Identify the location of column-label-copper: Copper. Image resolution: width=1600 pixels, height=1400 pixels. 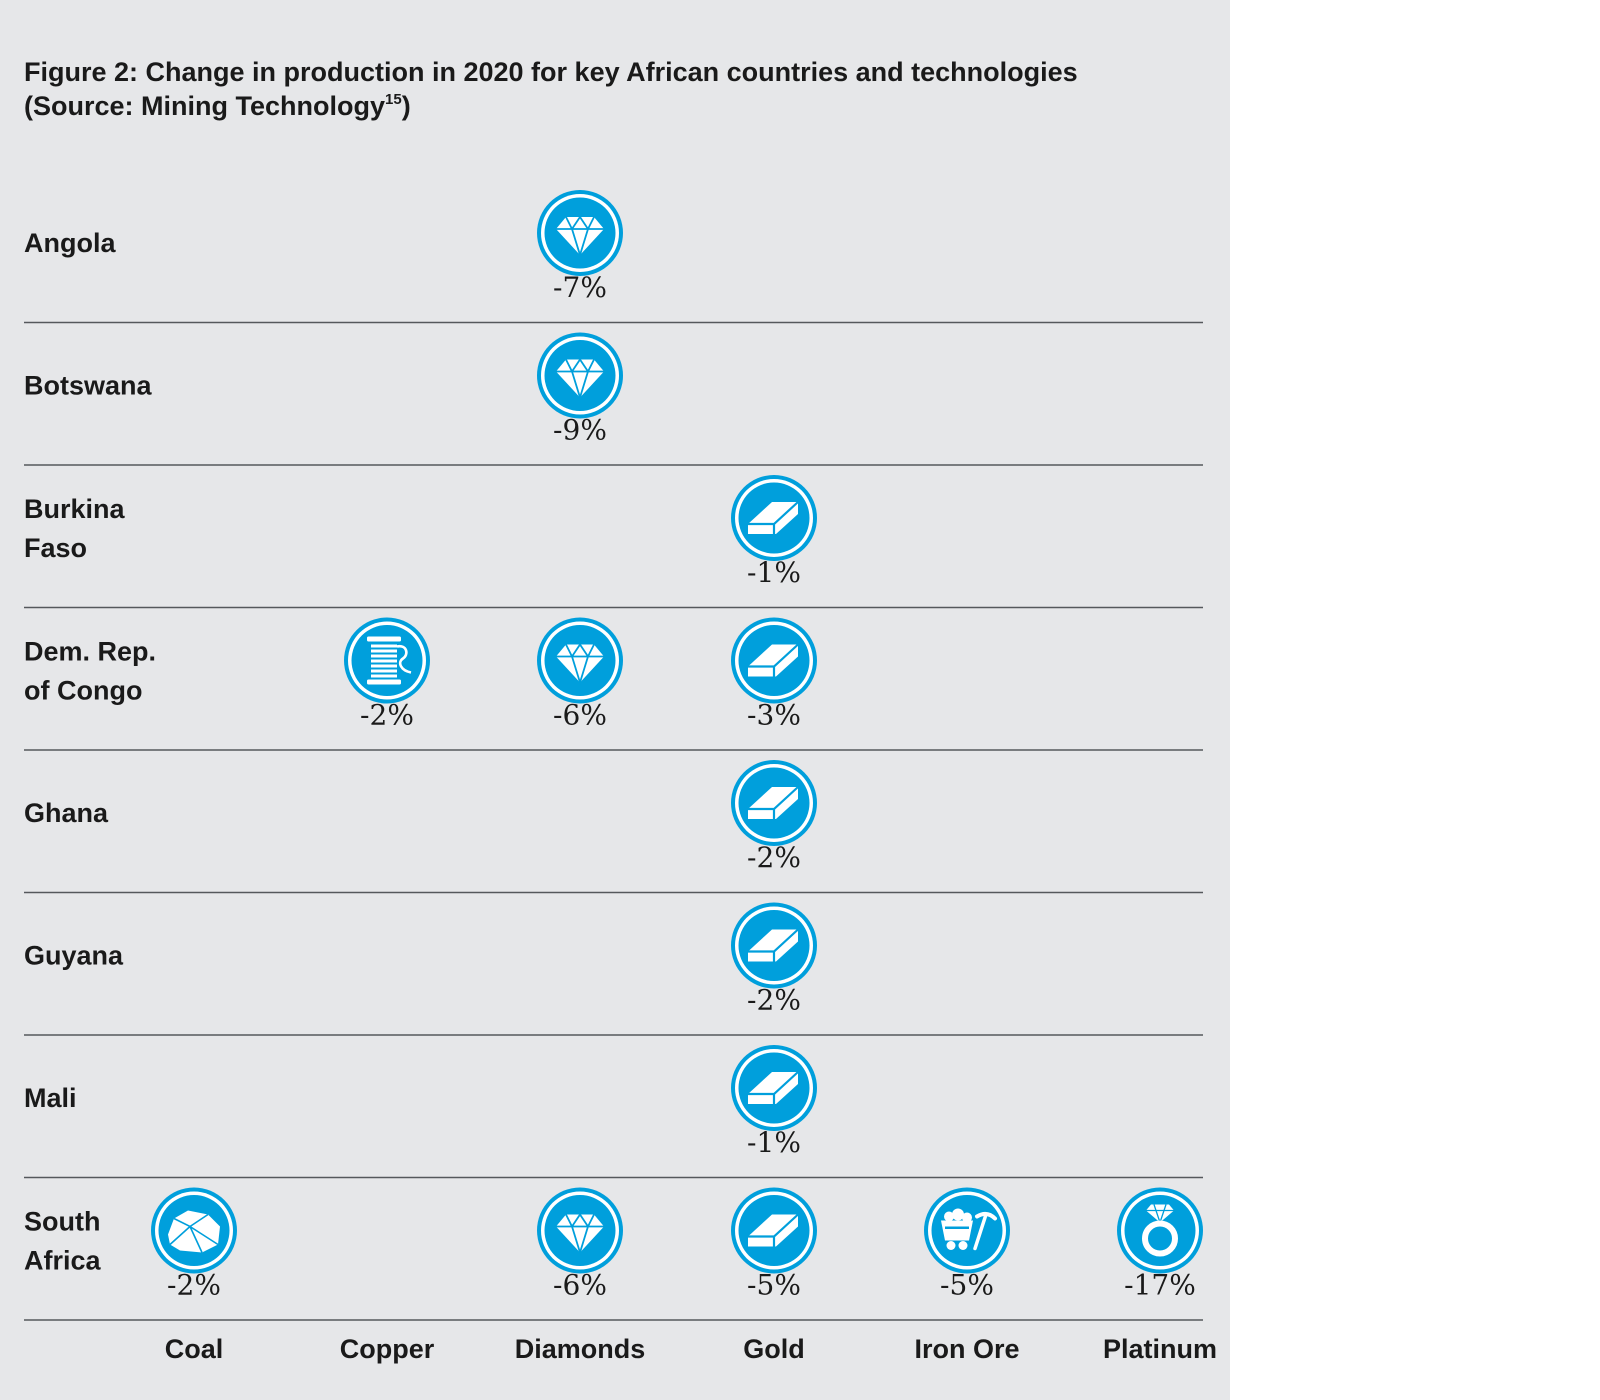
(387, 1349).